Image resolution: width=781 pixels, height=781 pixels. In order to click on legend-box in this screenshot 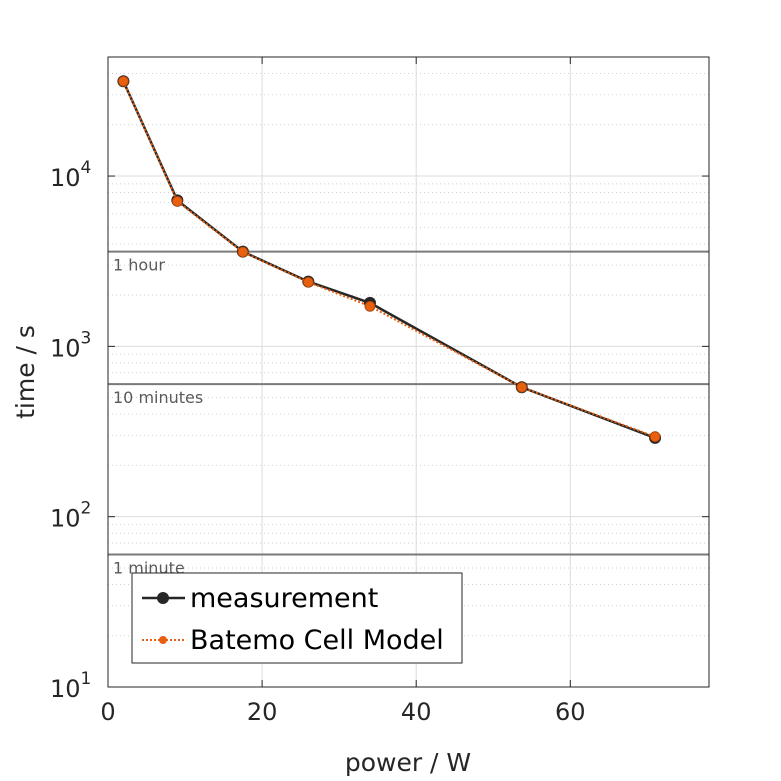, I will do `click(297, 618)`.